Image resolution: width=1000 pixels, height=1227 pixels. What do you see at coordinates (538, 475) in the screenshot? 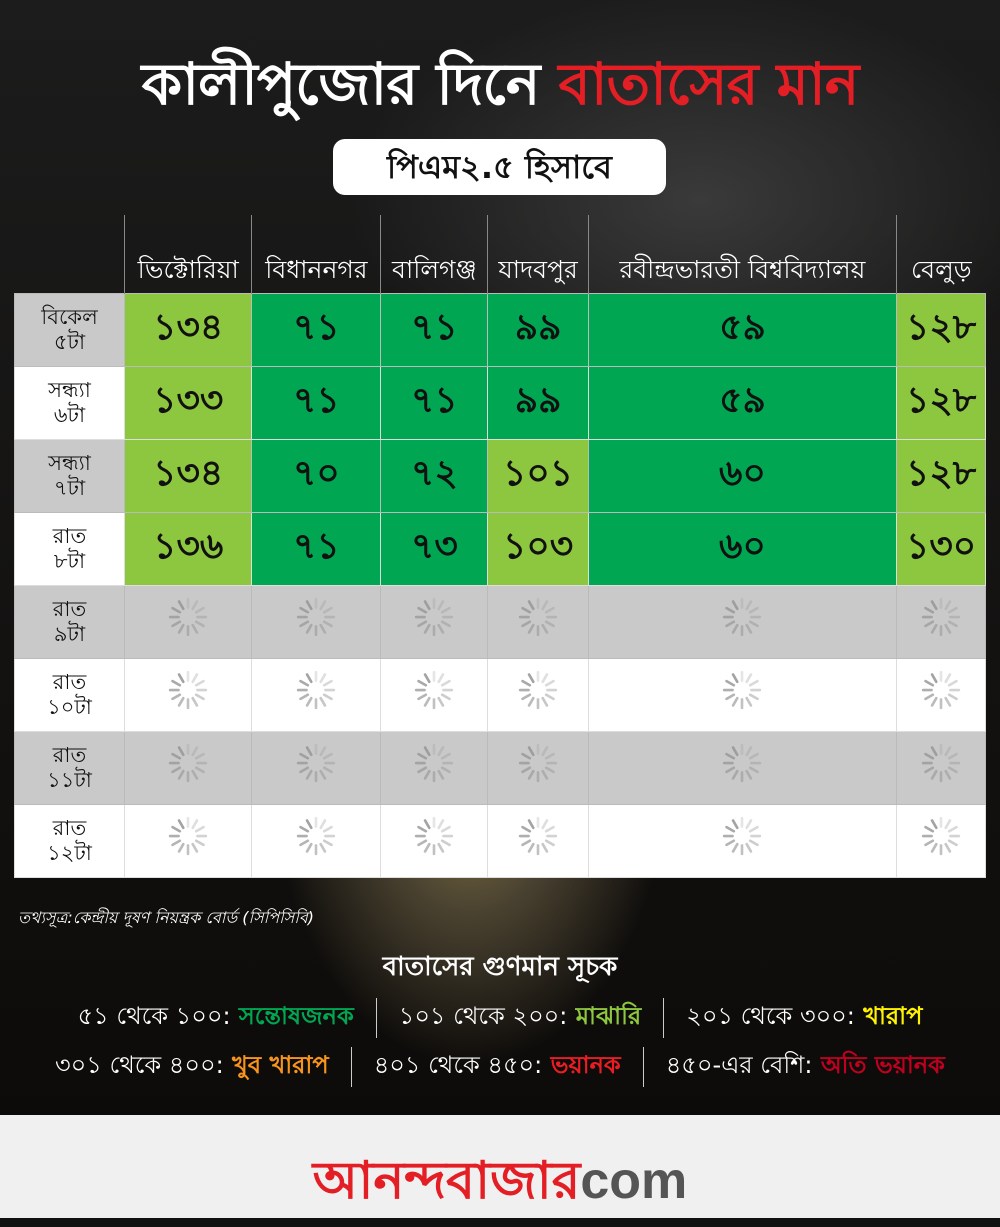
I see `aqi-value-cell: ১০১` at bounding box center [538, 475].